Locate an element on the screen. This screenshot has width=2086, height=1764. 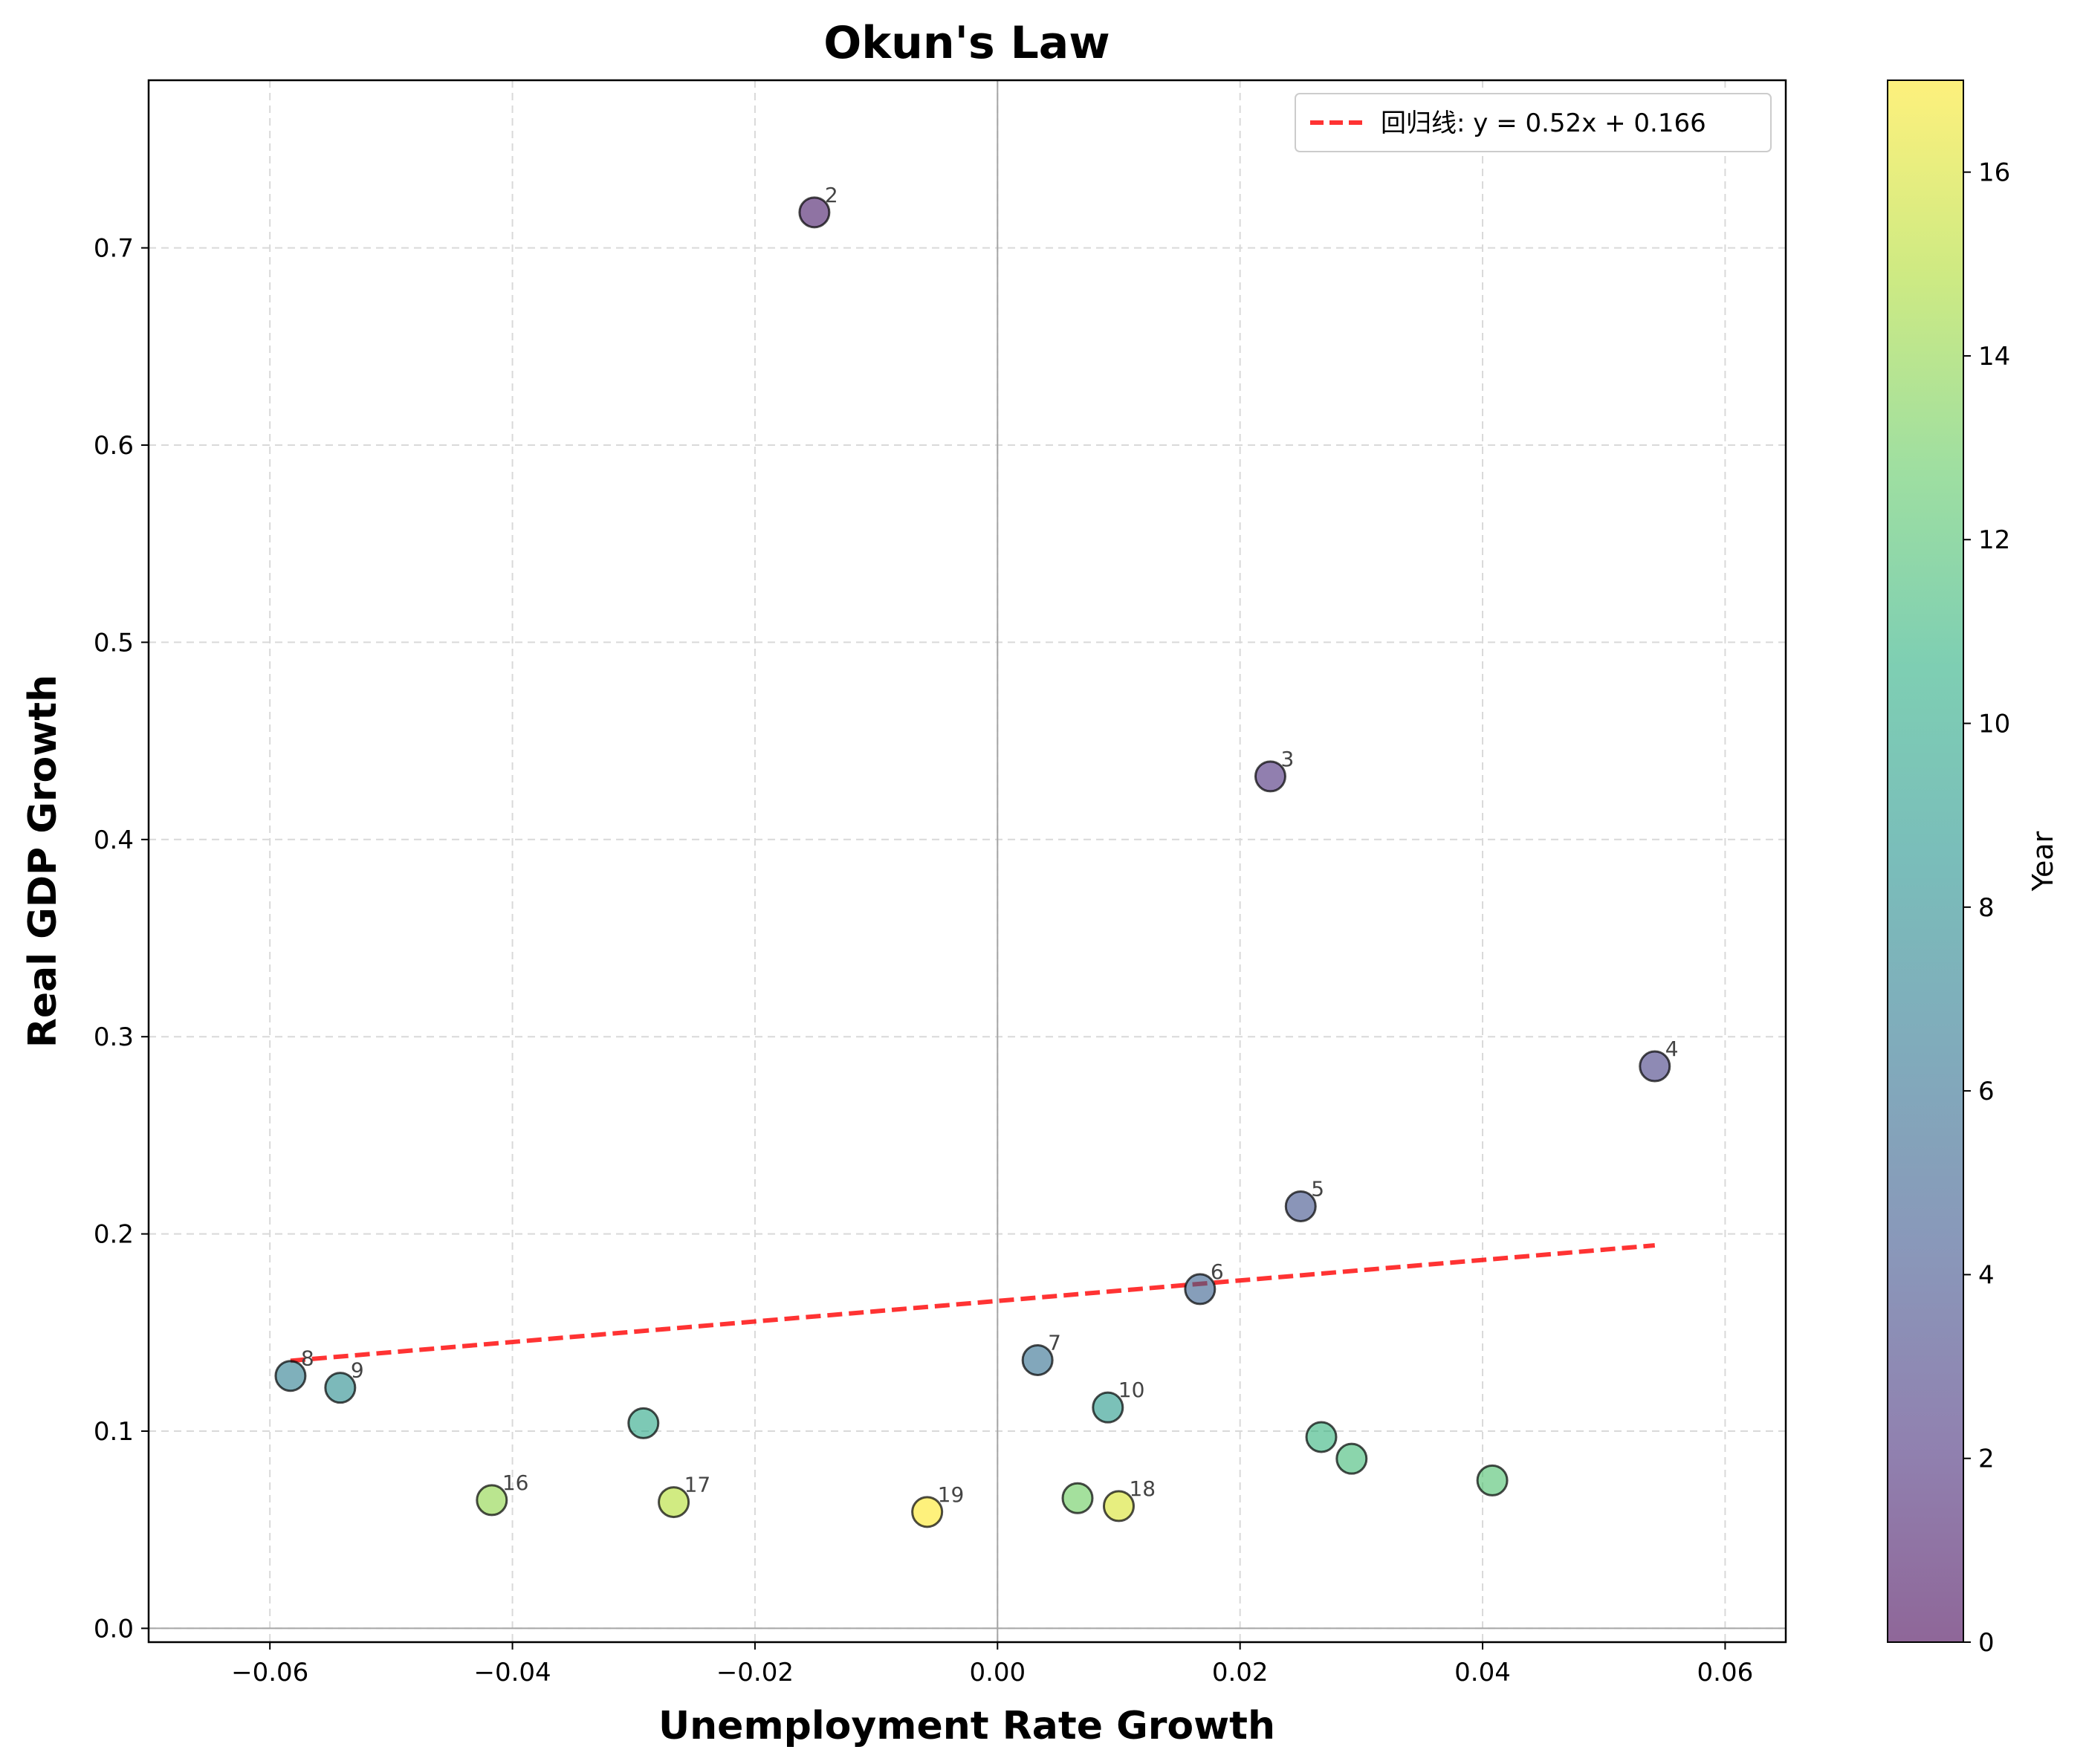
x-tick-label-0: −0.06 is located at coordinates (269, 1672).